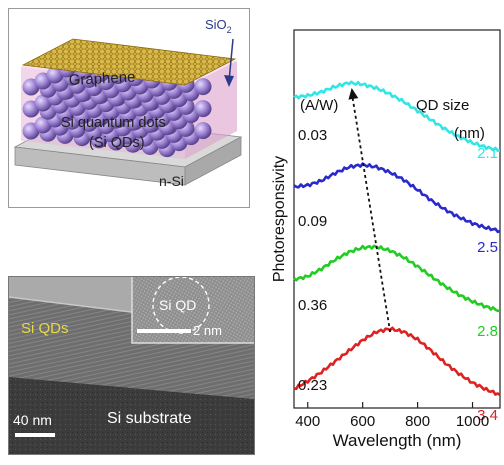 Image resolution: width=504 pixels, height=465 pixels. I want to click on qd-size-label: 2.1, so click(487, 153).